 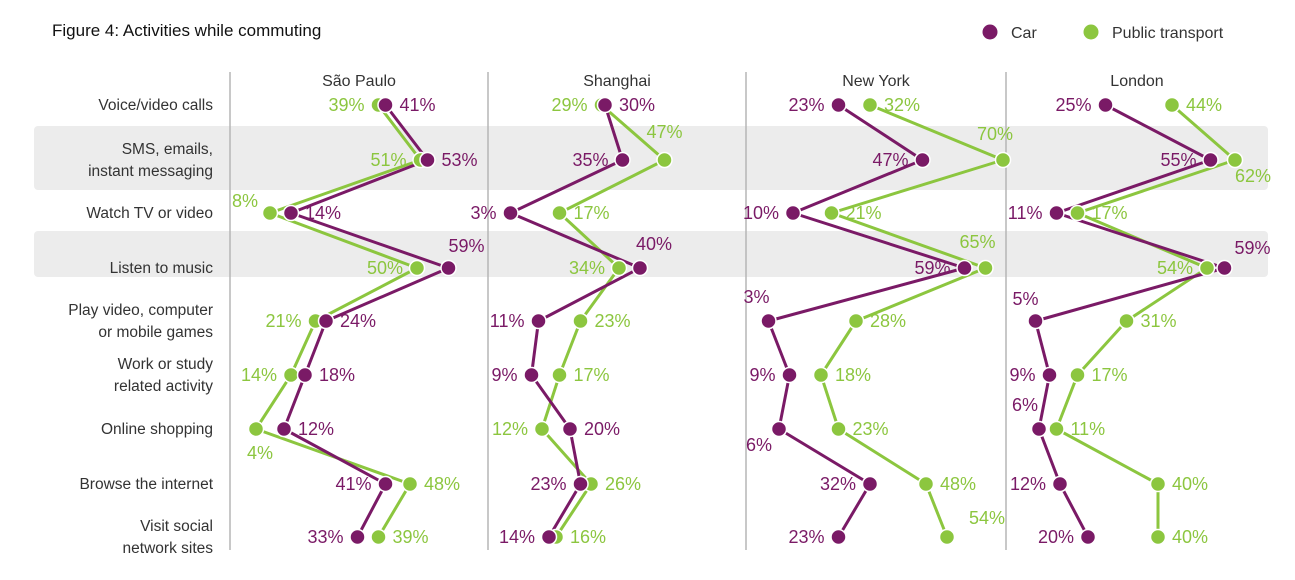 I want to click on panel-title: London, so click(x=1136, y=81).